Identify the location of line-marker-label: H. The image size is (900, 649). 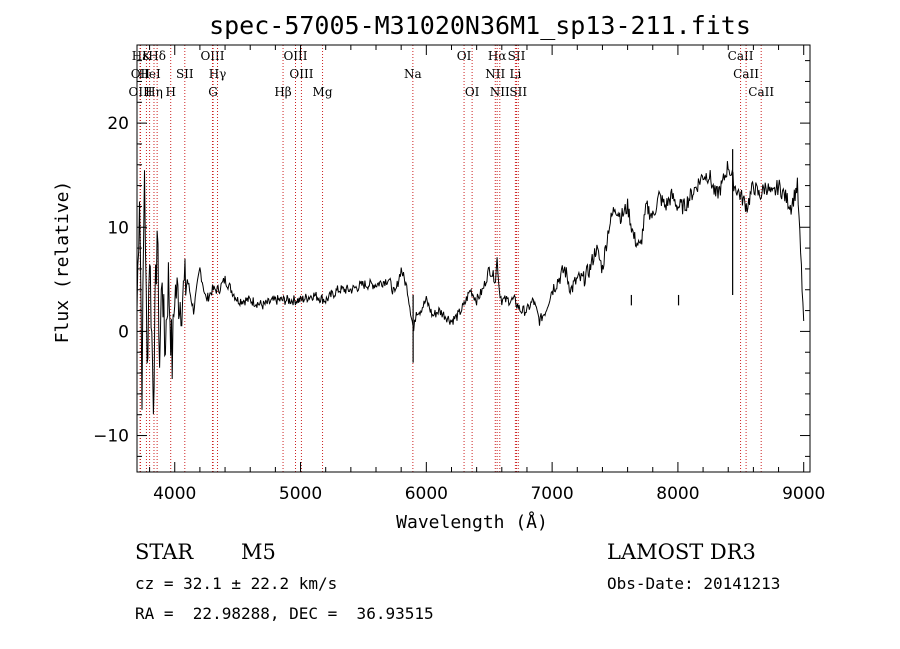
(170, 92).